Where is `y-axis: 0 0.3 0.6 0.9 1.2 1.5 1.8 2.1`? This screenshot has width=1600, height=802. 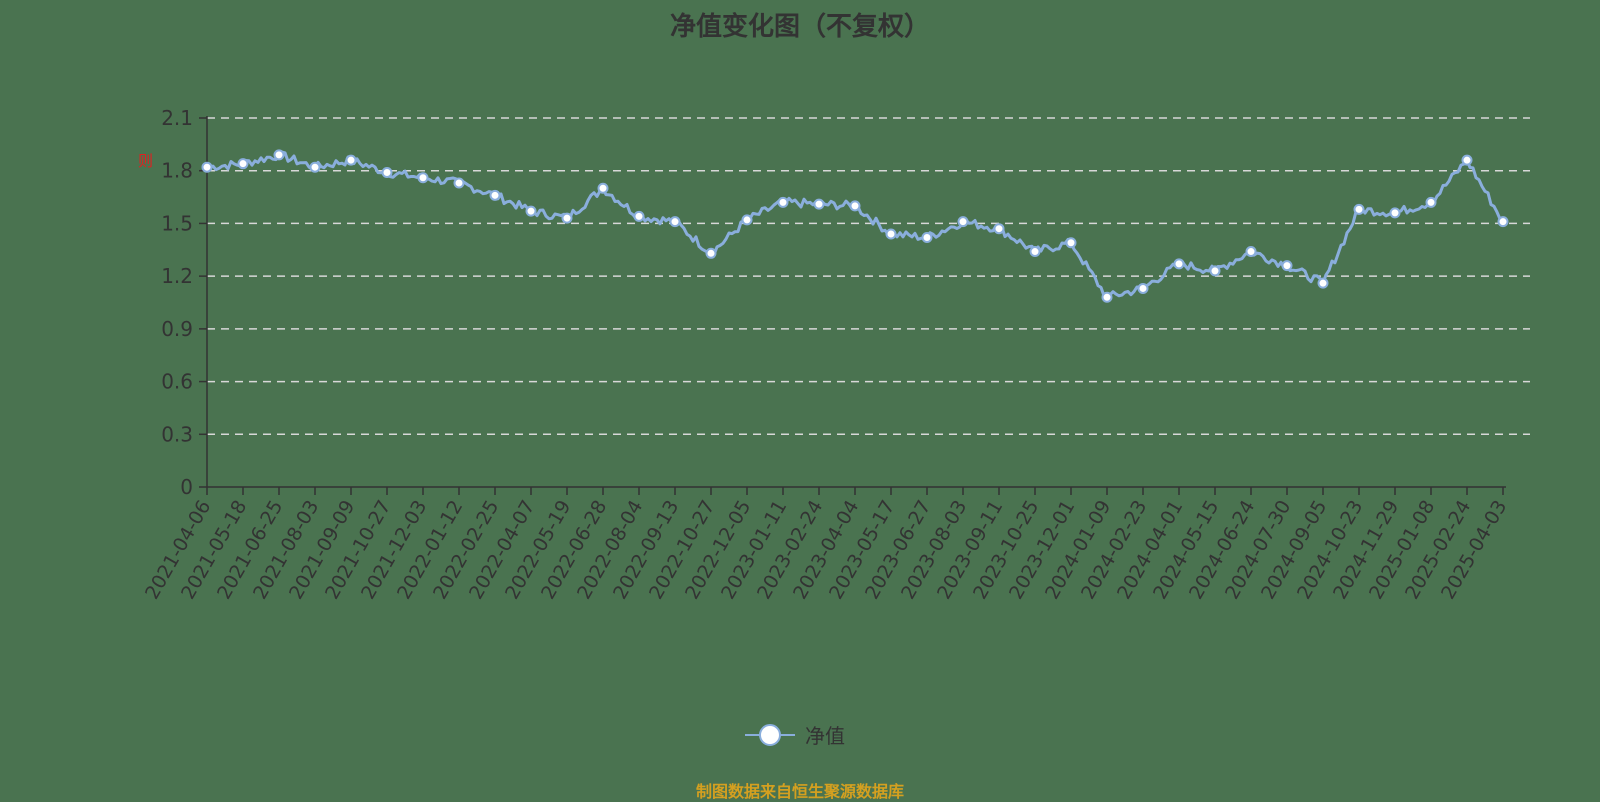 y-axis: 0 0.3 0.6 0.9 1.2 1.5 1.8 2.1 is located at coordinates (184, 302).